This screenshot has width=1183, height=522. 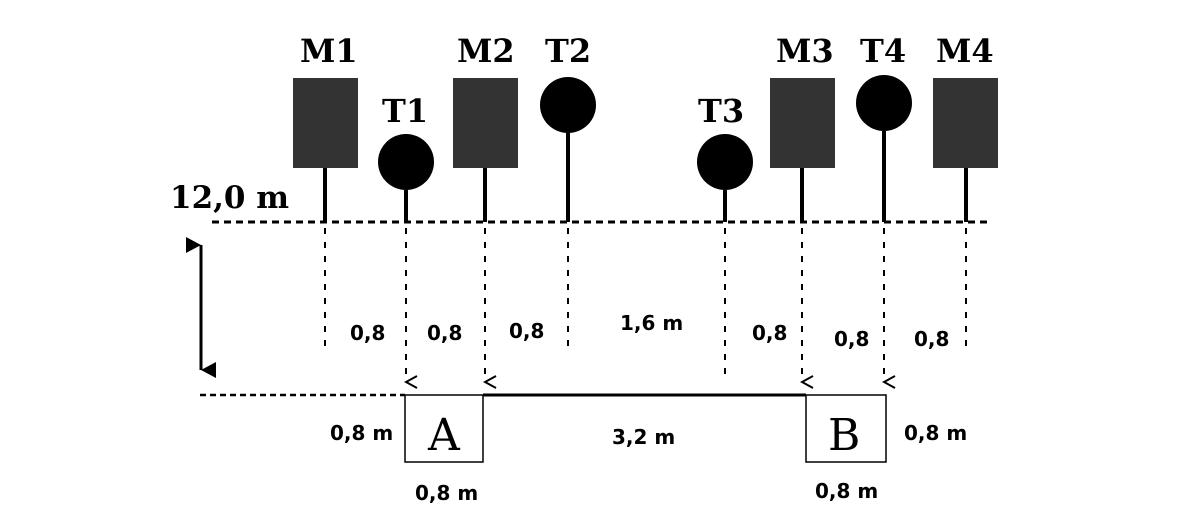 I want to click on box-a-label: A, so click(x=444, y=435).